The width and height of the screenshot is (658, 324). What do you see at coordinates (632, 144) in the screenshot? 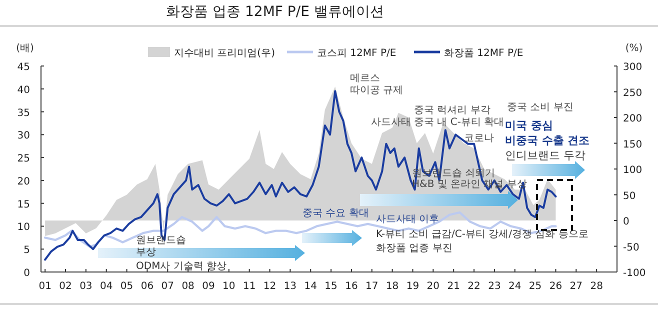
I see `y2-tick-label: 150` at bounding box center [632, 144].